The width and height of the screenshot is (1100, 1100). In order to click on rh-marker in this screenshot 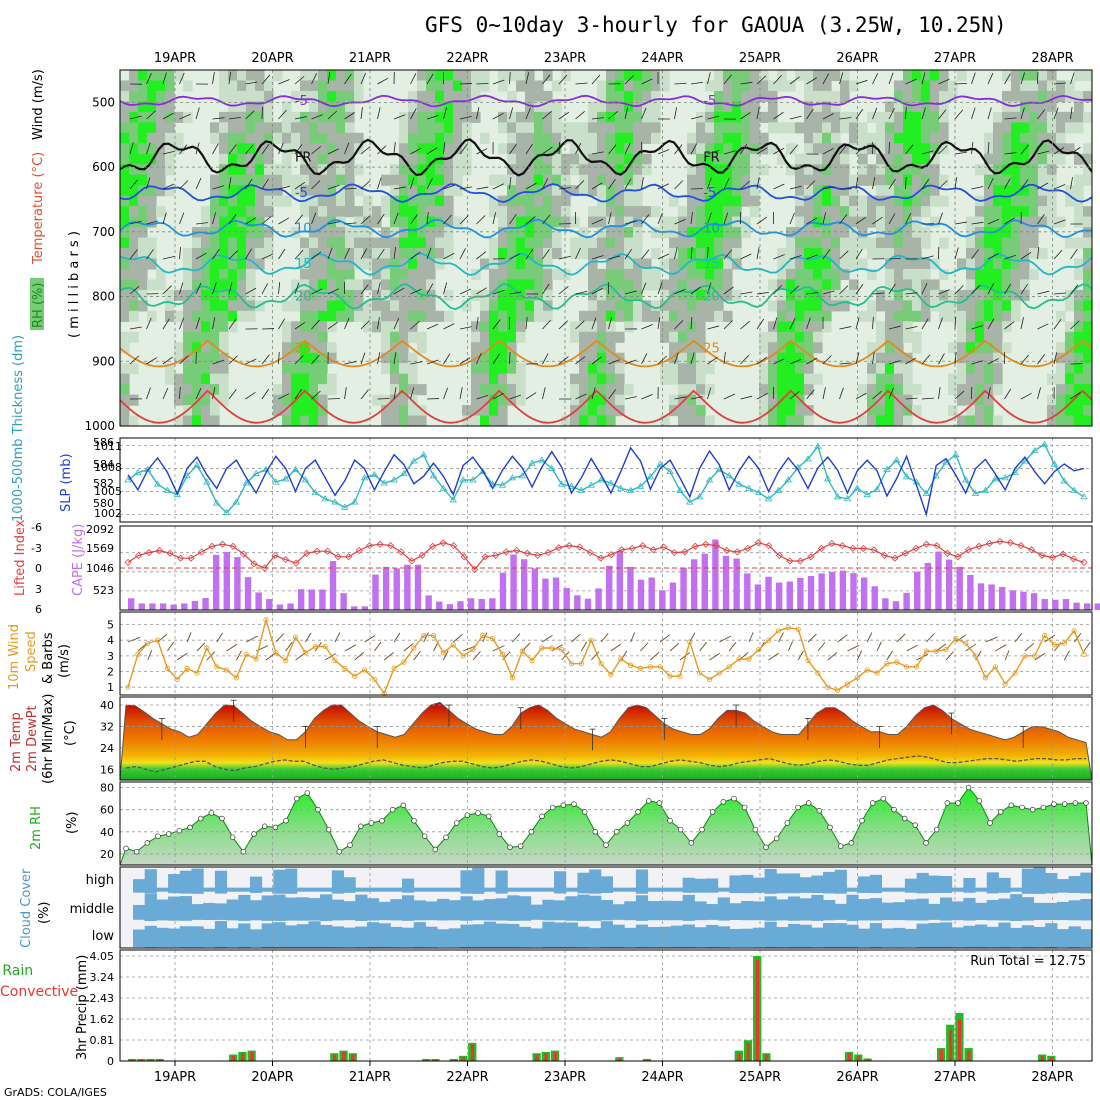, I will do `click(638, 812)`.